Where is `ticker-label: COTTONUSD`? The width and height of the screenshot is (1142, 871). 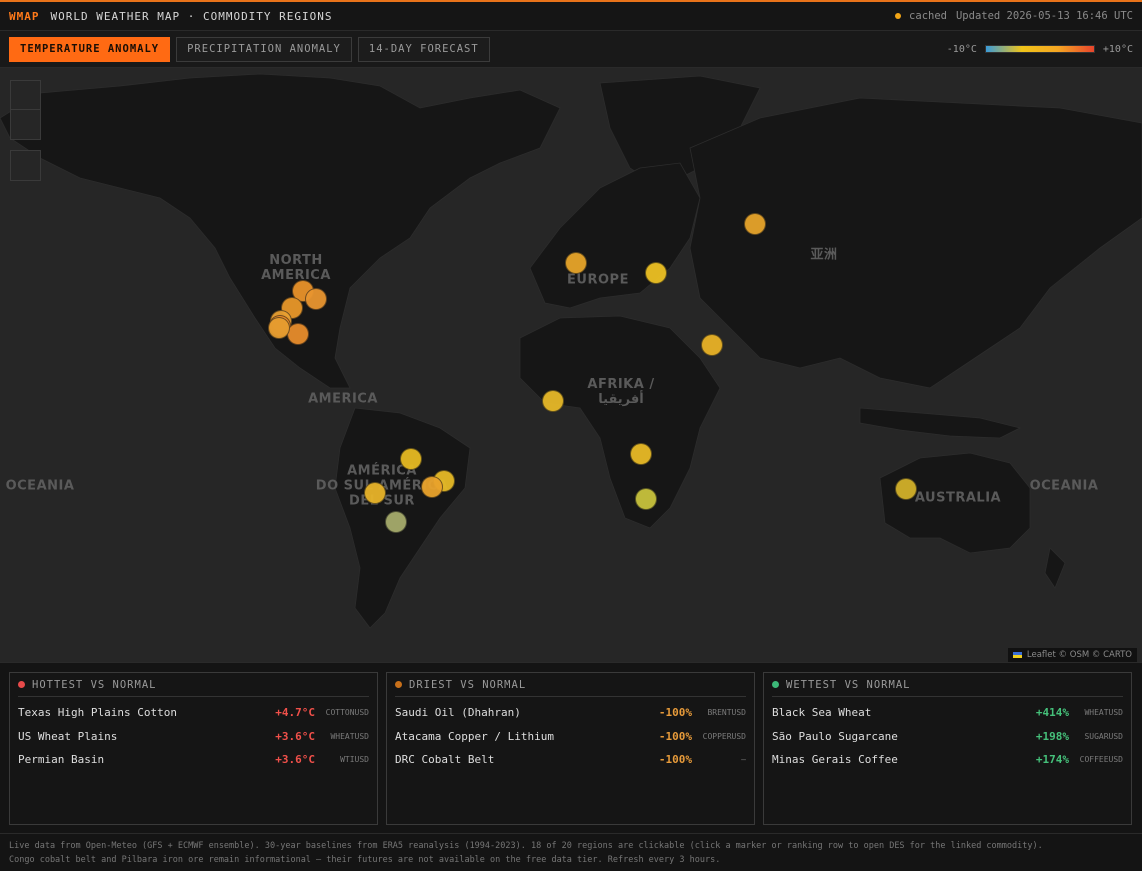
ticker-label: COTTONUSD is located at coordinates (347, 713).